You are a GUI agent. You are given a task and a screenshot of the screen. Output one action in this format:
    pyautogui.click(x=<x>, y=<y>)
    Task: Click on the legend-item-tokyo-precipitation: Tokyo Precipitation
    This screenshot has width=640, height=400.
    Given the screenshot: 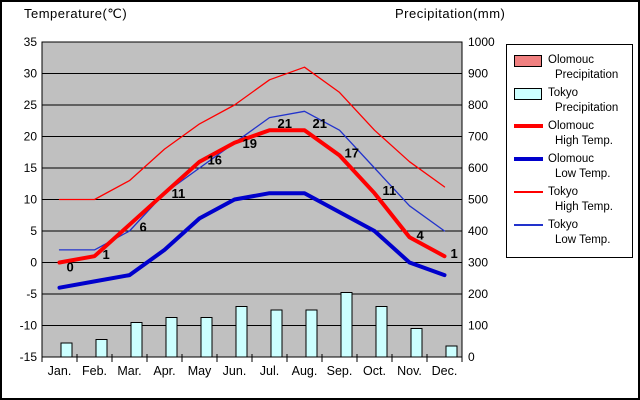 What is the action you would take?
    pyautogui.click(x=571, y=100)
    